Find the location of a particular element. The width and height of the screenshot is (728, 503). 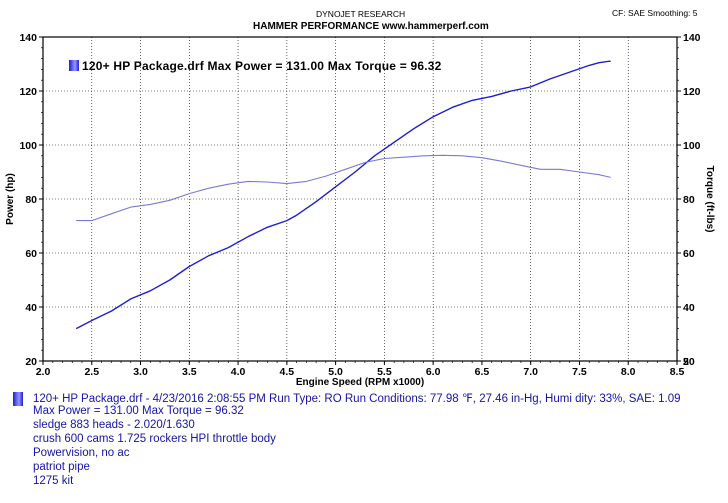

chart-title: HAMMER PERFORMANCE www.hammerperf.com is located at coordinates (371, 26).